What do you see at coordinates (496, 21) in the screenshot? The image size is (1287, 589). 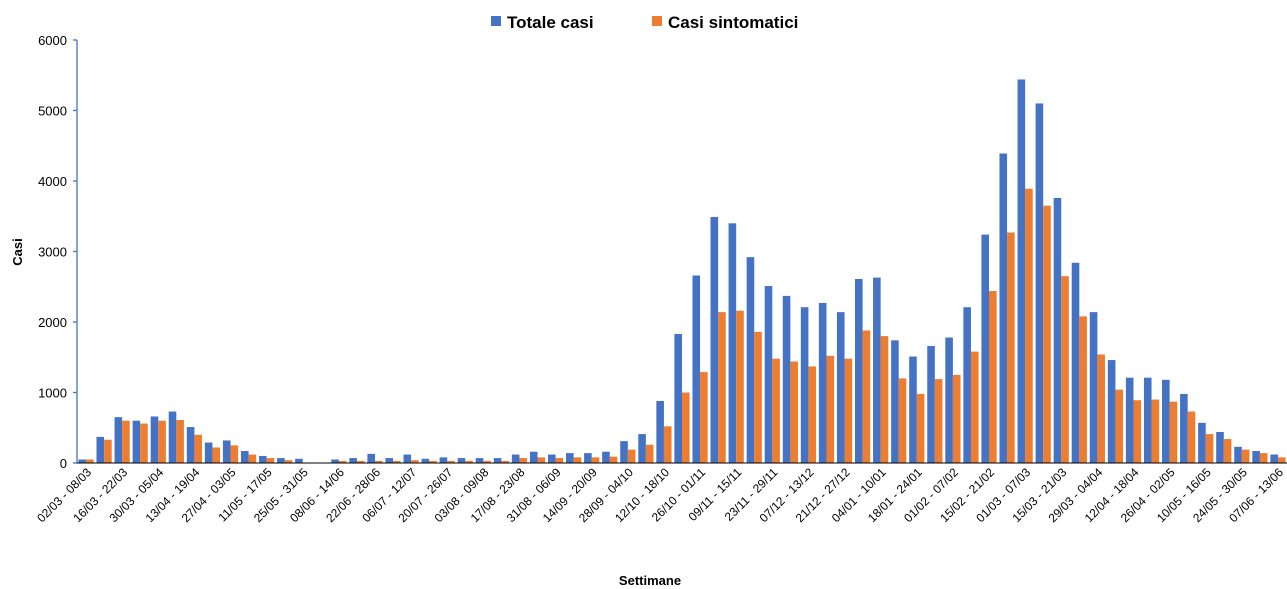 I see `legend-swatch-totale-casi` at bounding box center [496, 21].